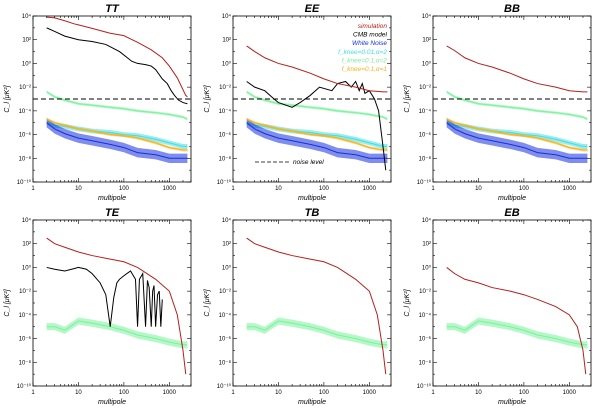 Image resolution: width=600 pixels, height=412 pixels. Describe the element at coordinates (312, 9) in the screenshot. I see `panel-title: EE` at that location.